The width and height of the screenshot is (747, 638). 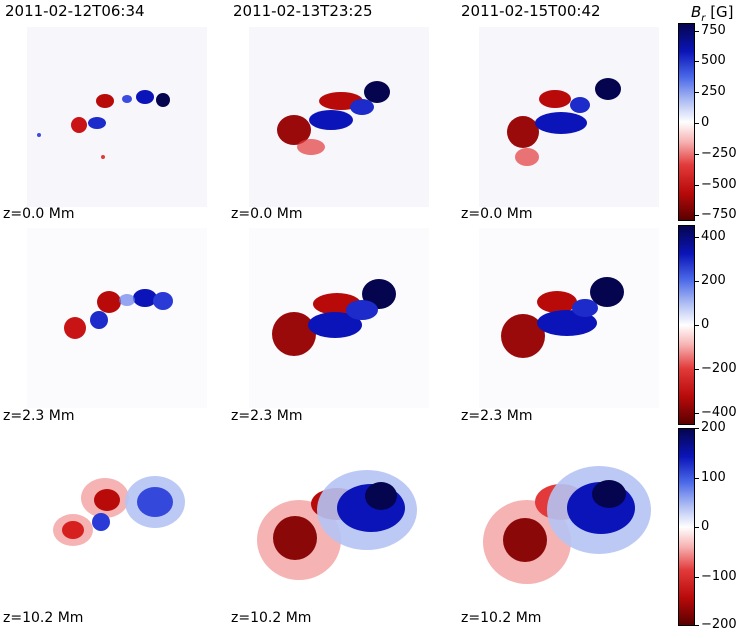 What do you see at coordinates (43, 618) in the screenshot?
I see `z-label-r3-c1: z=10.2 Mm` at bounding box center [43, 618].